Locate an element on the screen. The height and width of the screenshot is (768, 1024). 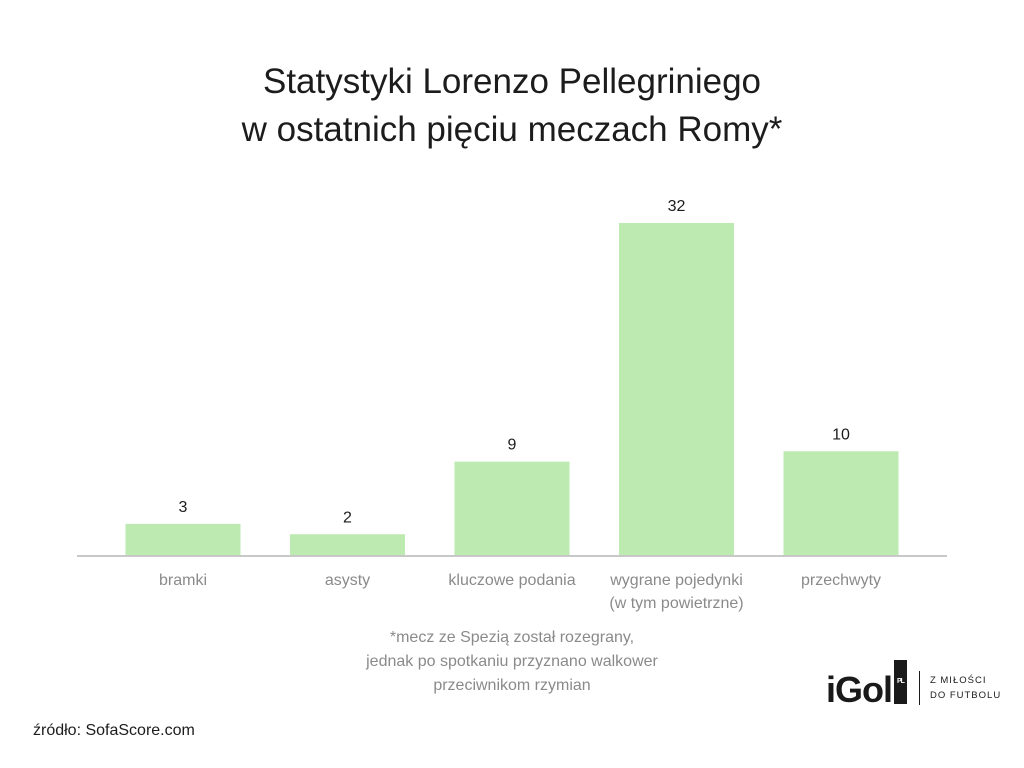
logo-tagline-line-2: DO FUTBOLU is located at coordinates (965, 695).